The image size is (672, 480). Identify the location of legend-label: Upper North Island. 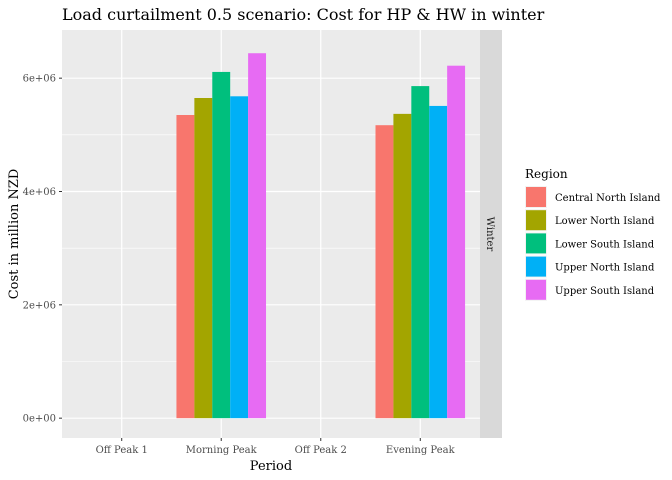
(605, 268).